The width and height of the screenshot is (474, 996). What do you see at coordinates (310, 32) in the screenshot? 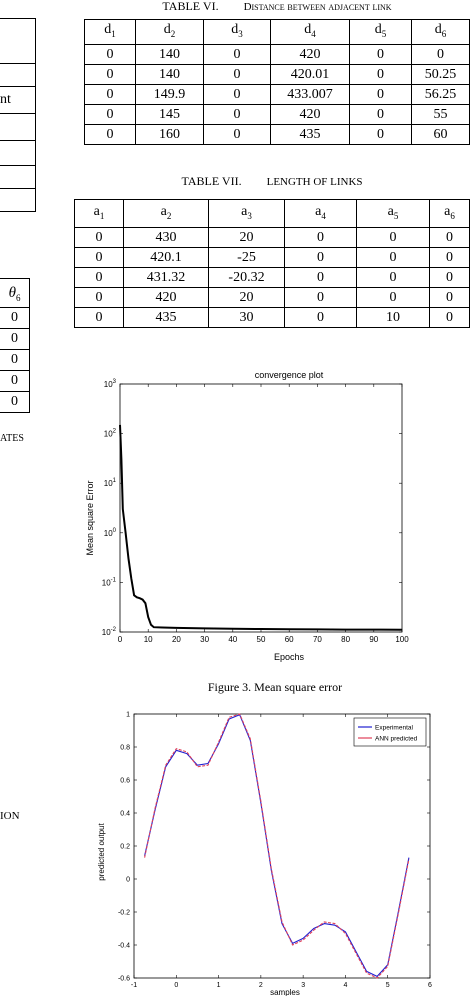
I see `table6-header: d4` at bounding box center [310, 32].